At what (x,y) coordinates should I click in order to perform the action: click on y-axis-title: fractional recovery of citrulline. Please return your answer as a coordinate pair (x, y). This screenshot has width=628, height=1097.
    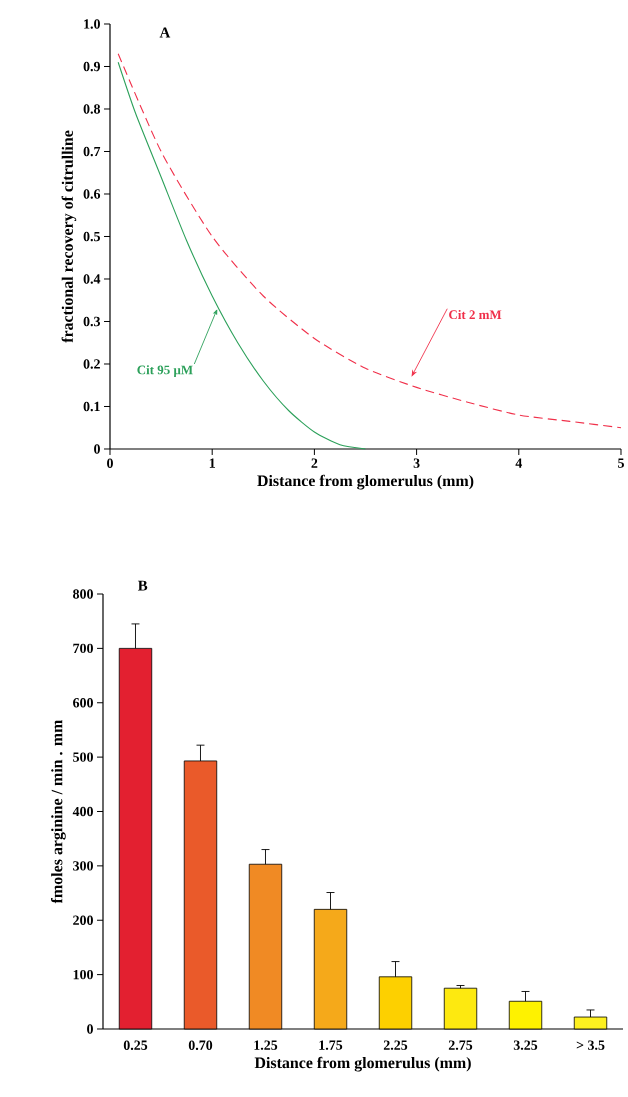
    Looking at the image, I should click on (69, 236).